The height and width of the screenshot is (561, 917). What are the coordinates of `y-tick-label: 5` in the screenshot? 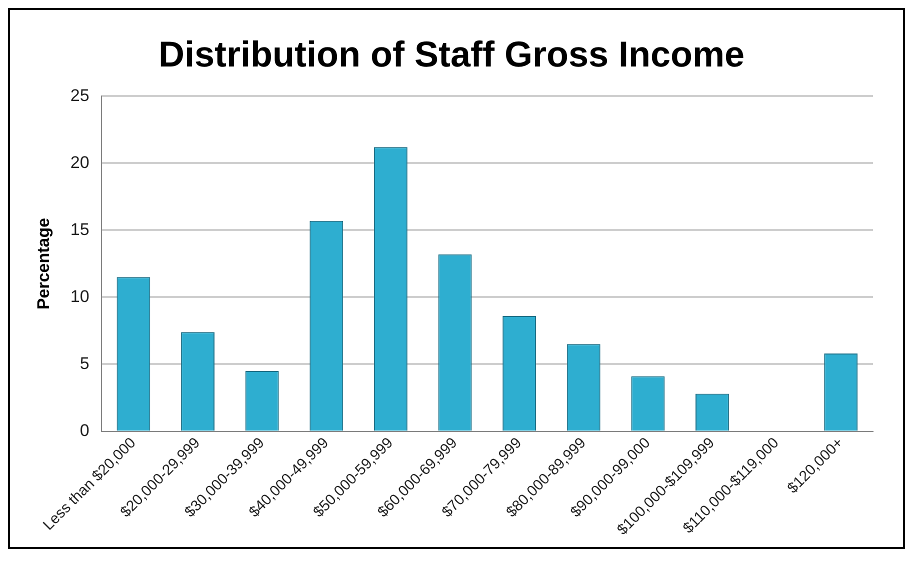 It's located at (85, 363).